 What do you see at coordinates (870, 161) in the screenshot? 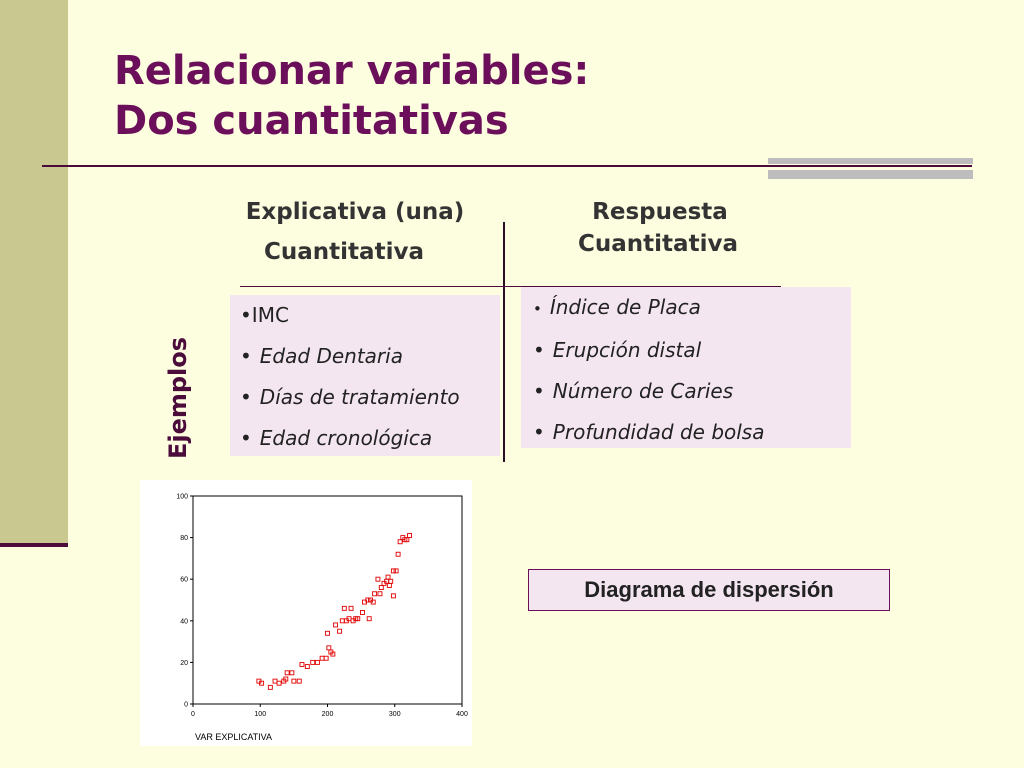
I see `title-divider-accent-top` at bounding box center [870, 161].